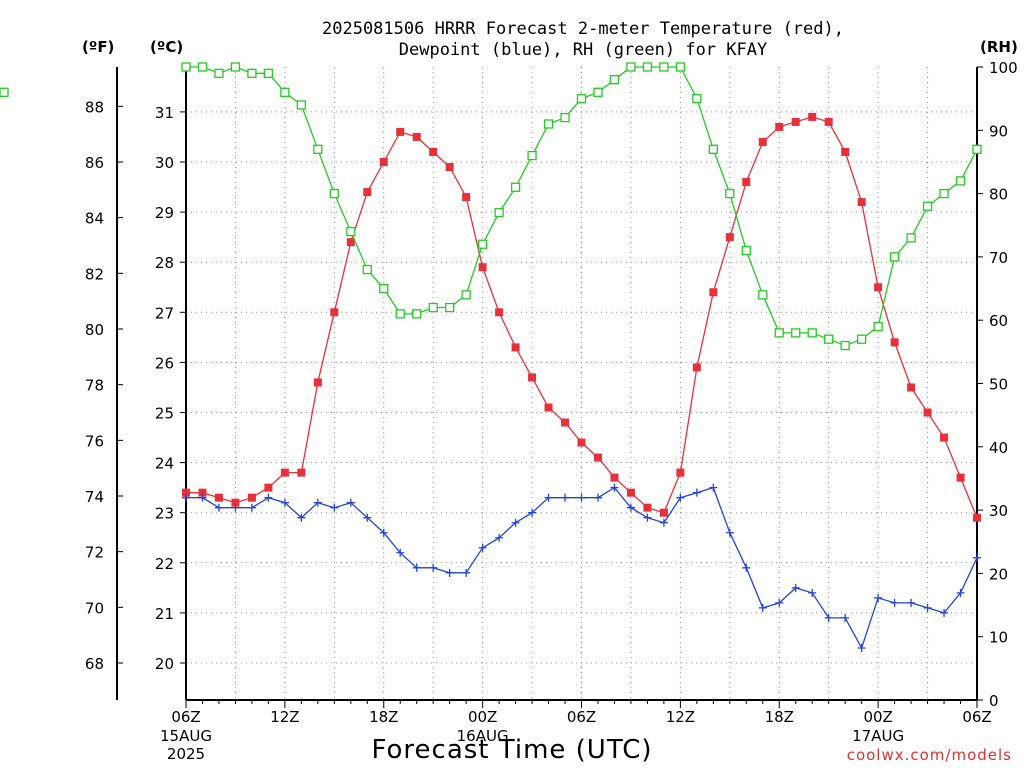  Describe the element at coordinates (166, 47) in the screenshot. I see `unit-celsius: (ºC)` at that location.